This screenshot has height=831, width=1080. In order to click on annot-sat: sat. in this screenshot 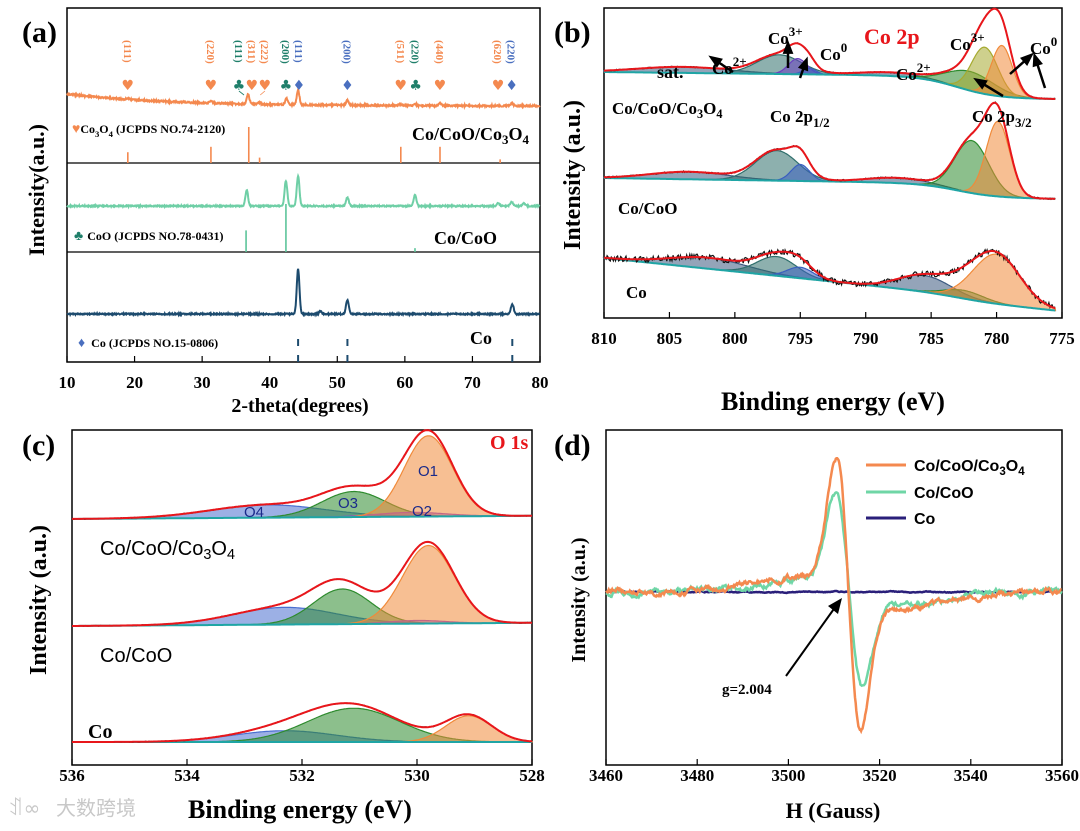, I will do `click(670, 72)`.